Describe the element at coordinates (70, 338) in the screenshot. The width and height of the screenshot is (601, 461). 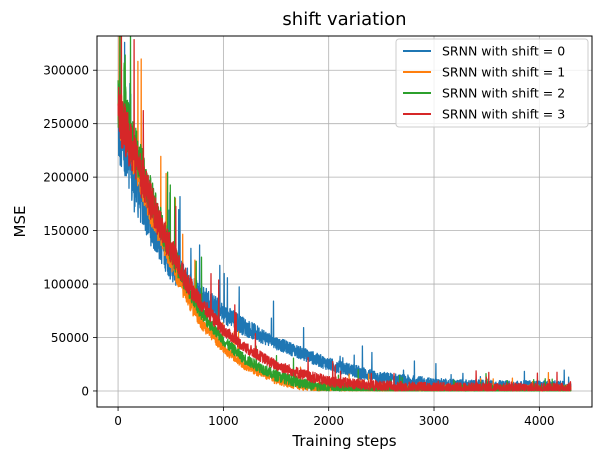
I see `y-tick-label: 50000` at that location.